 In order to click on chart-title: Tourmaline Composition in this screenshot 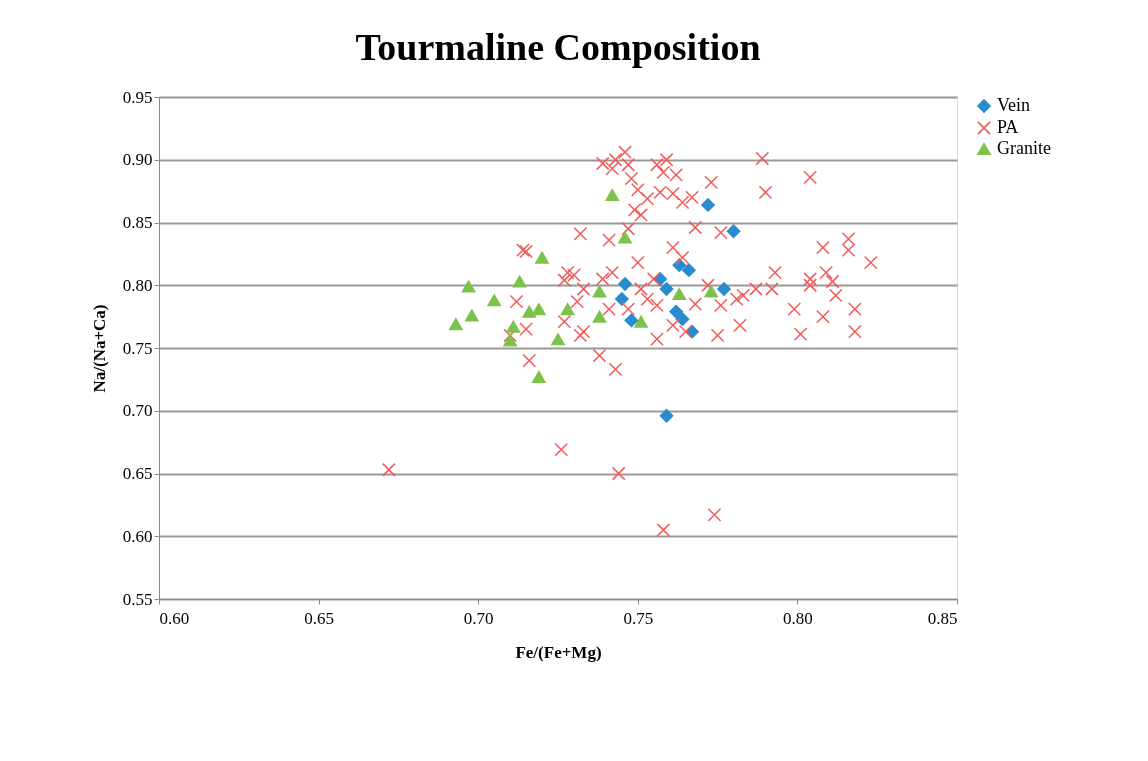, I will do `click(558, 47)`.